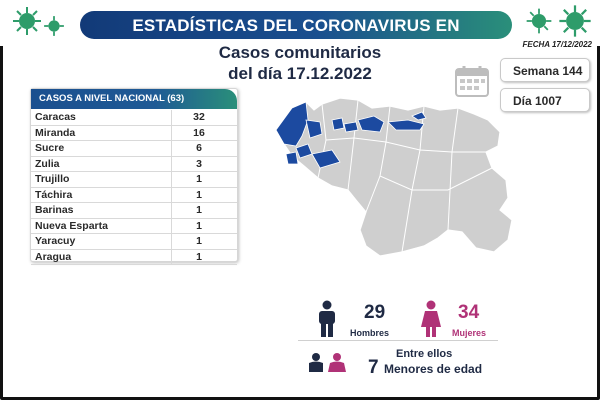 The image size is (600, 400). I want to click on table-row: Barinas 1, so click(134, 211).